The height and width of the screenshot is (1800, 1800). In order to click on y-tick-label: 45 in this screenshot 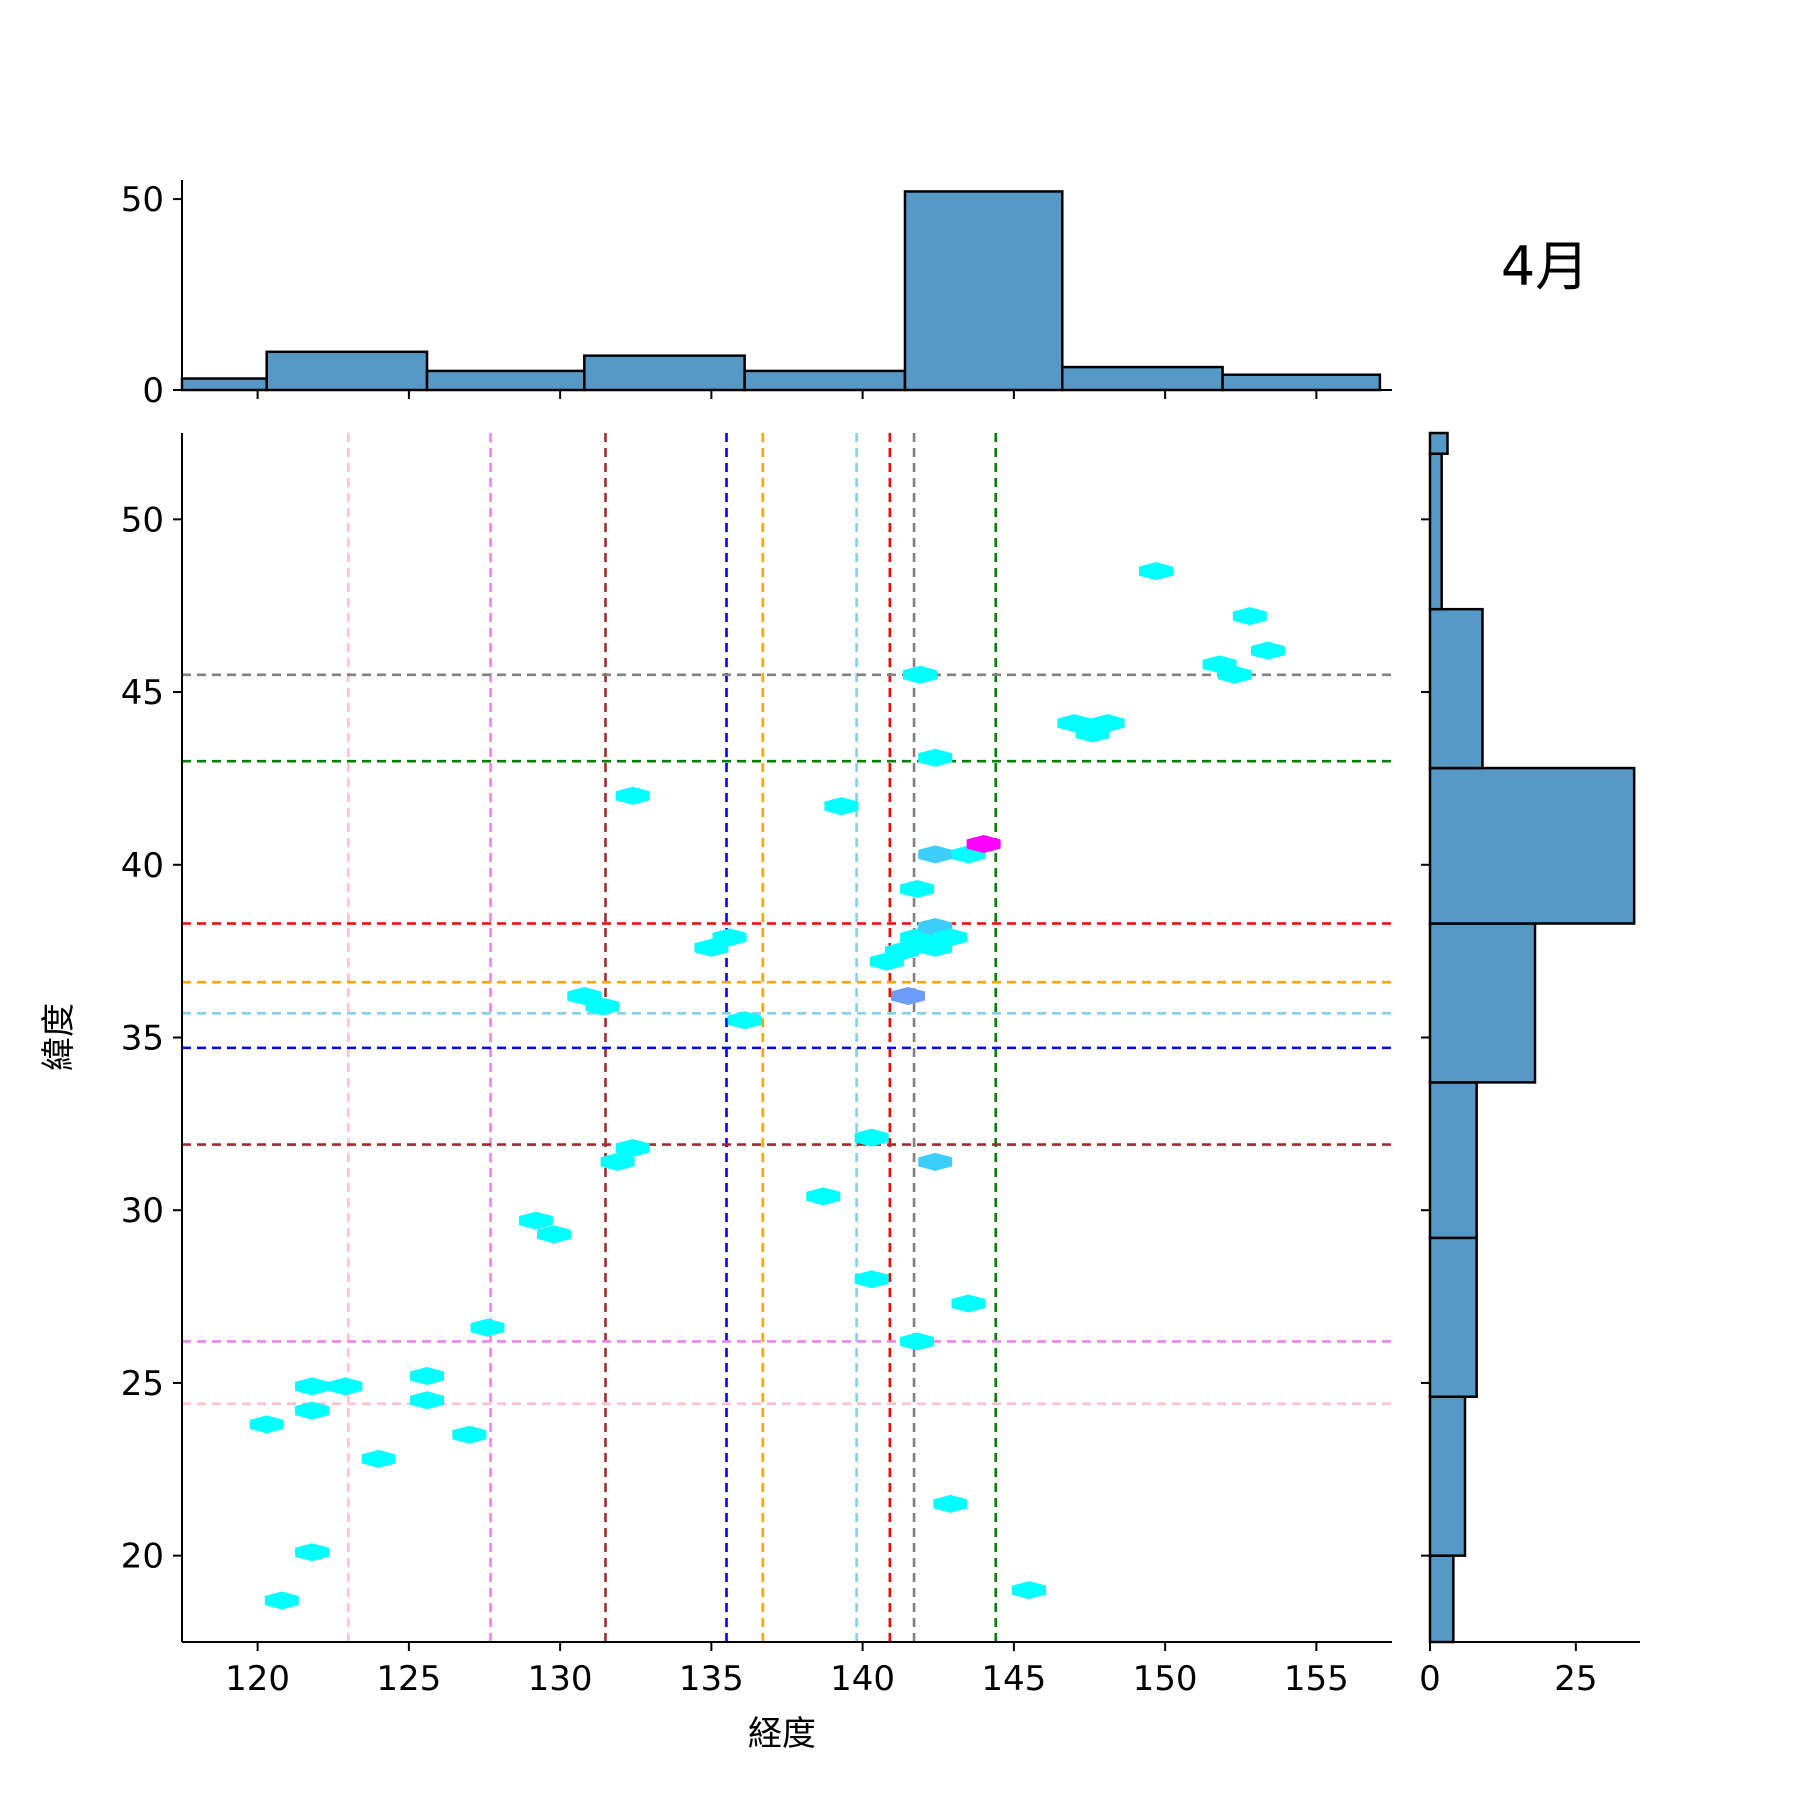, I will do `click(142, 693)`.